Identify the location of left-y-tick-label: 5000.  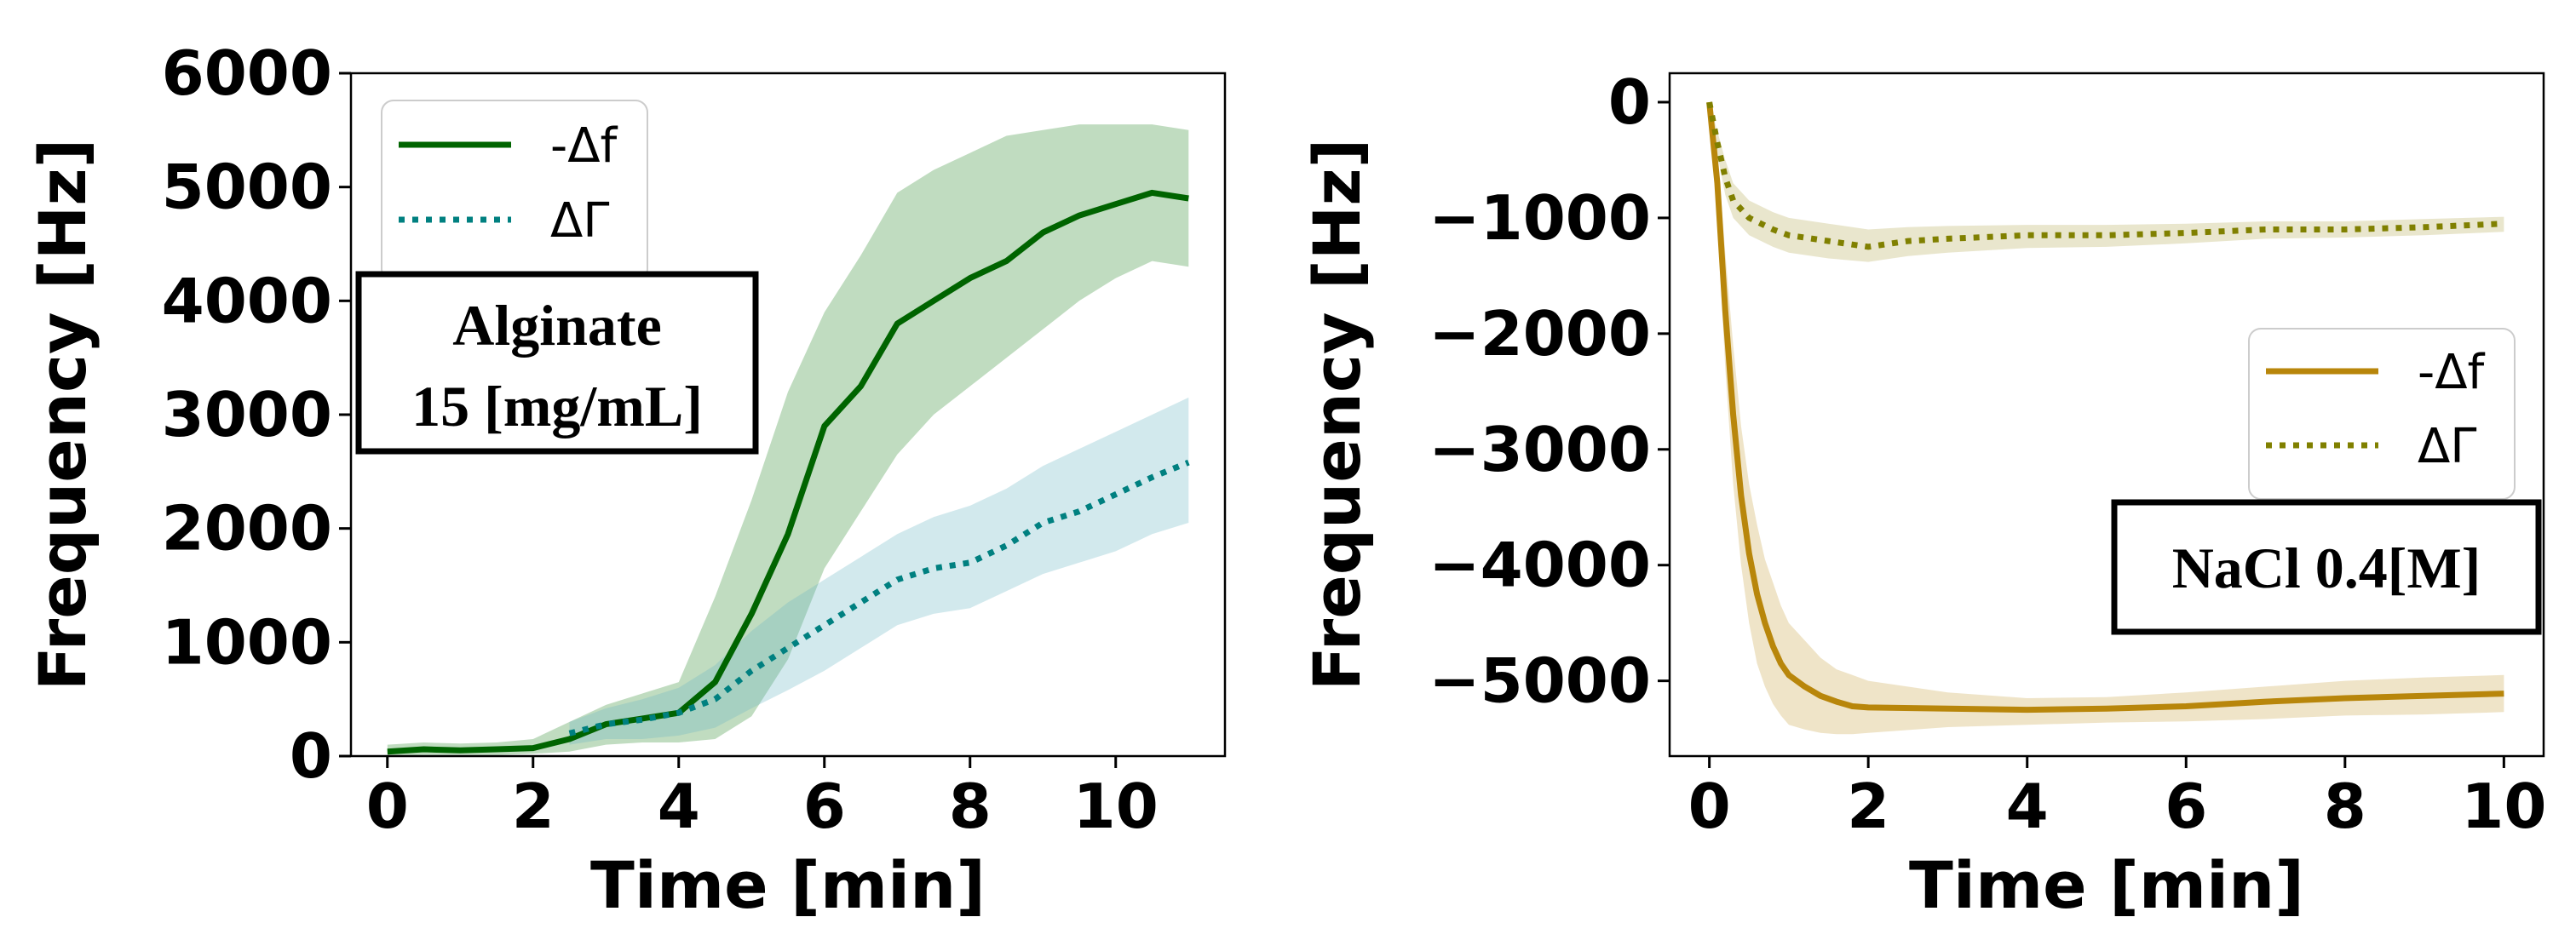
(247, 187).